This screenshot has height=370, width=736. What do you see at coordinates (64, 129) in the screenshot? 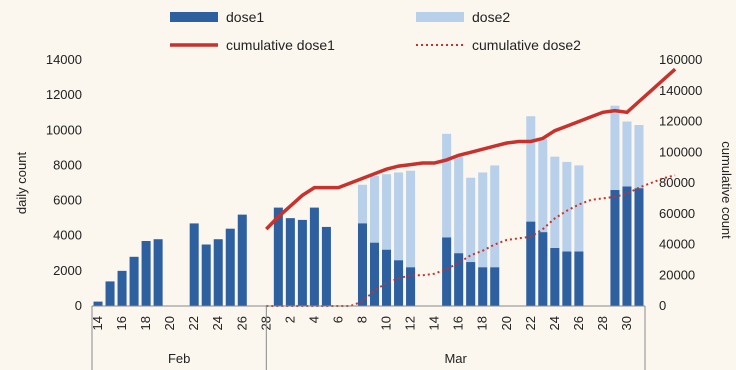
I see `y-tick-left: 10000` at bounding box center [64, 129].